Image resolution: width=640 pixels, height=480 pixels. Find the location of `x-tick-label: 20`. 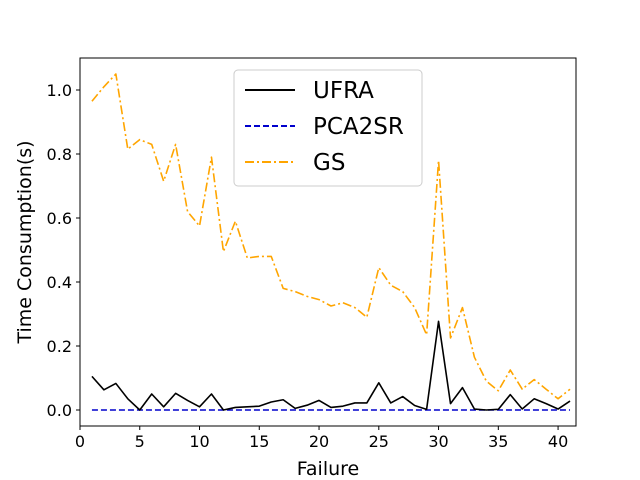

x-tick-label: 20 is located at coordinates (319, 441).